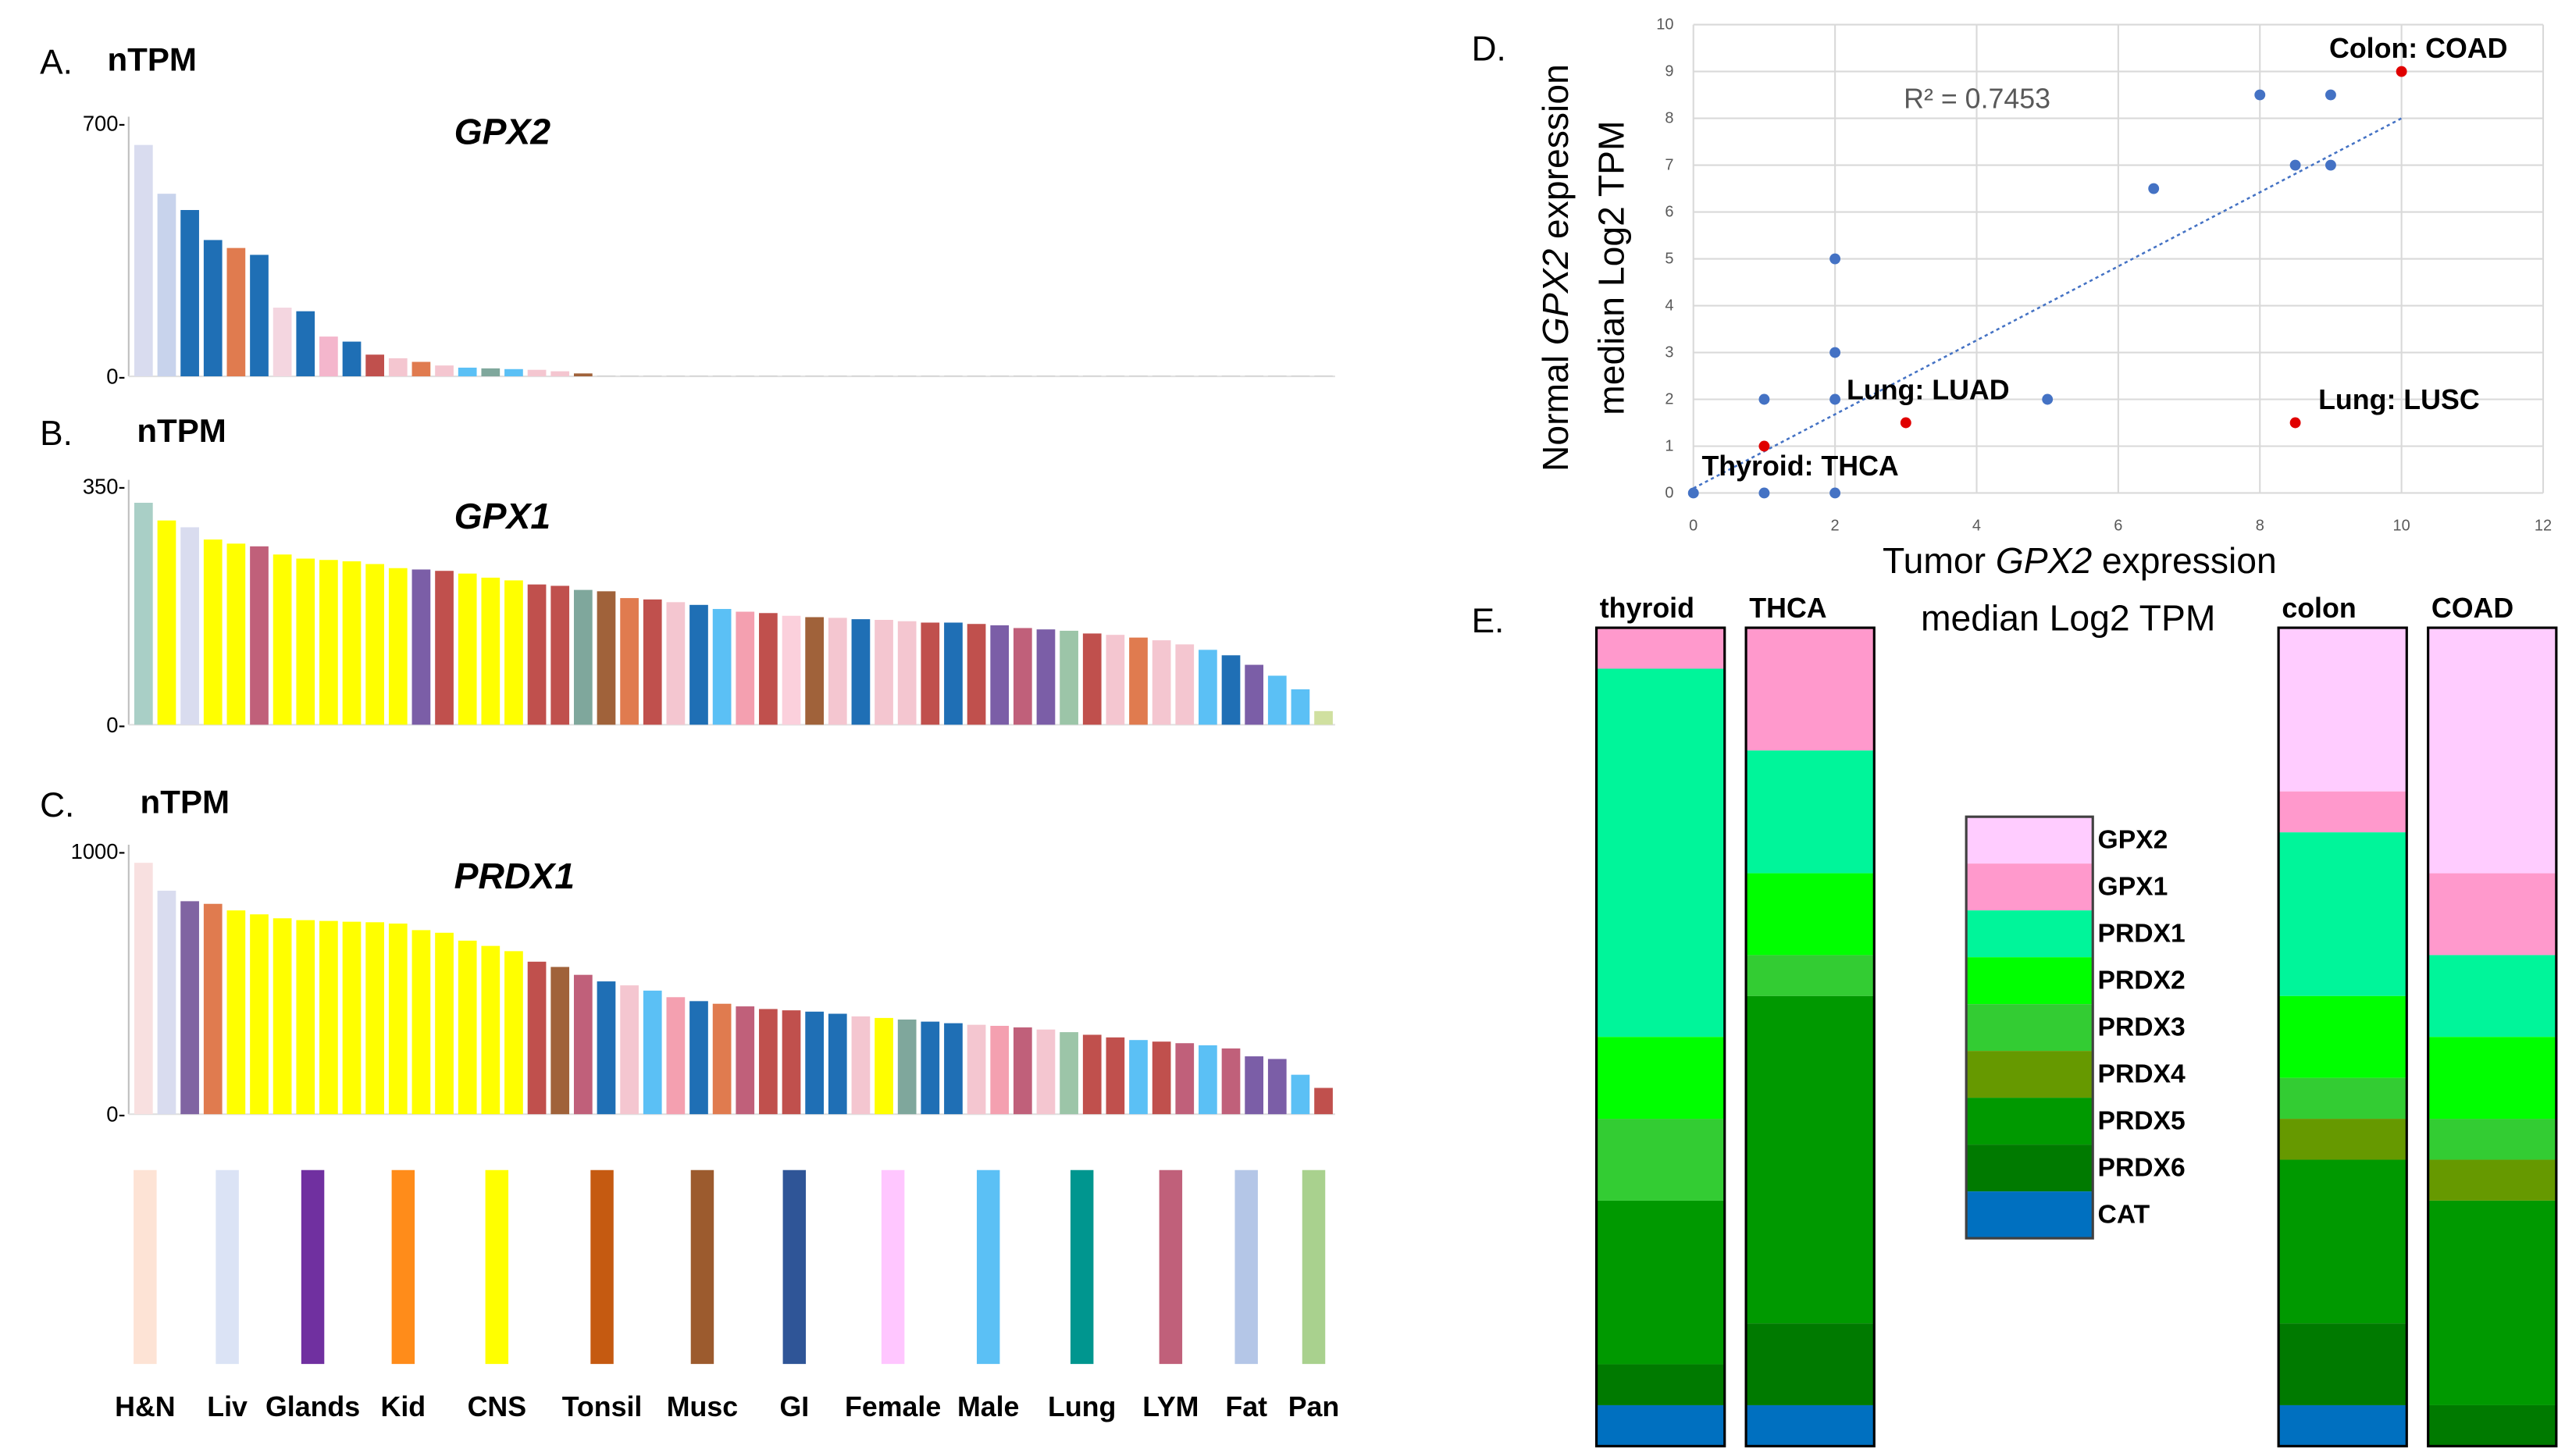 The width and height of the screenshot is (2565, 1456). What do you see at coordinates (1555, 296) in the screenshot?
I see `label-gene: GPX2` at bounding box center [1555, 296].